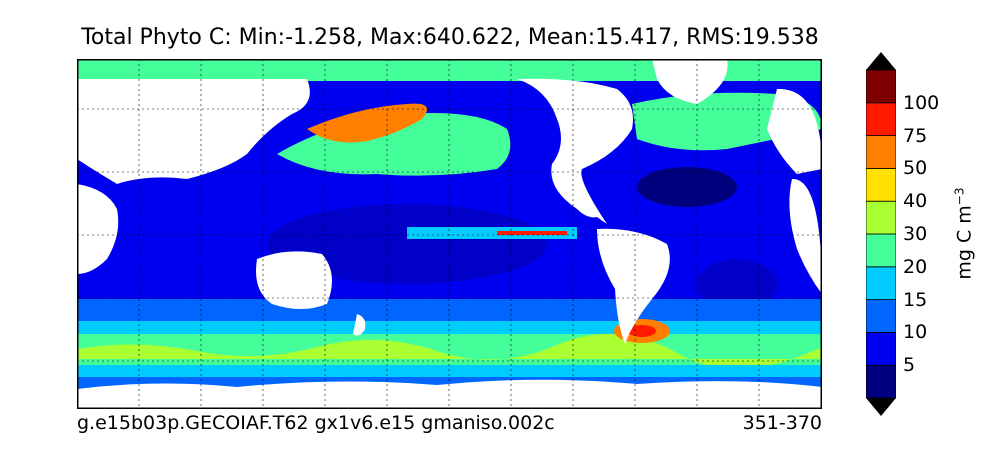 Image resolution: width=1008 pixels, height=464 pixels. Describe the element at coordinates (633, 286) in the screenshot. I see `land-south-america` at that location.